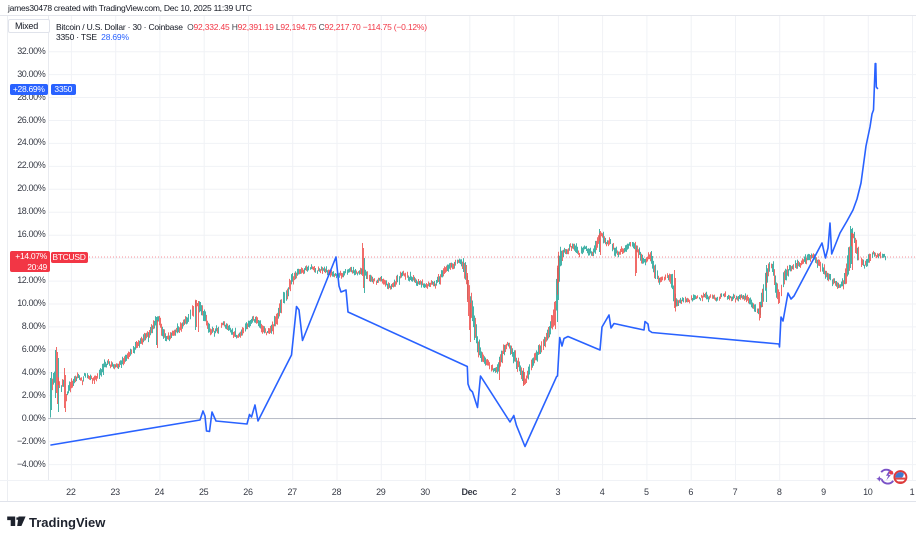  Describe the element at coordinates (67, 522) in the screenshot. I see `svg-text: TradingView` at that location.